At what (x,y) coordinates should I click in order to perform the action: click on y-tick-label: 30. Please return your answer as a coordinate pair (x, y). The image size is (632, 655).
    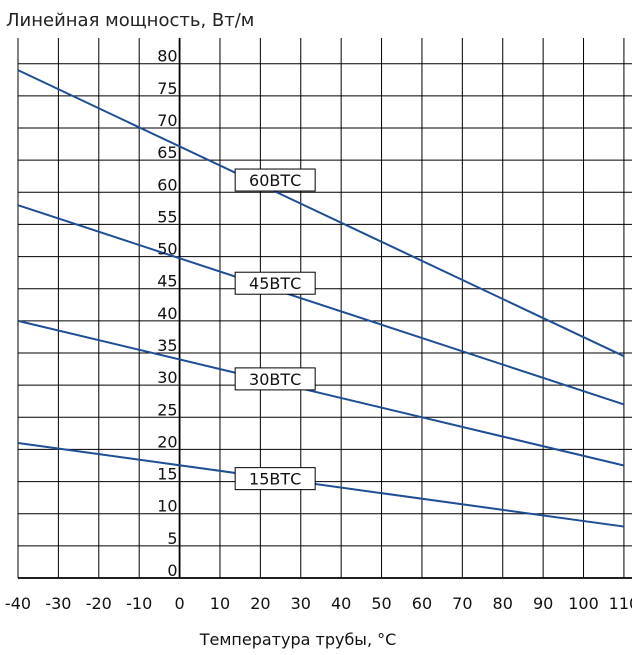
    Looking at the image, I should click on (167, 377).